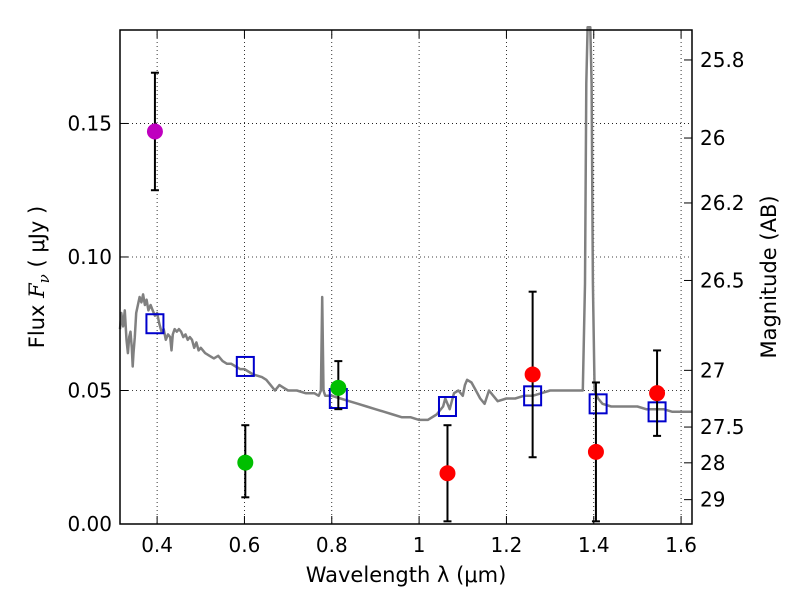 This screenshot has width=800, height=600. I want to click on y2-tick-label: 26.5, so click(722, 280).